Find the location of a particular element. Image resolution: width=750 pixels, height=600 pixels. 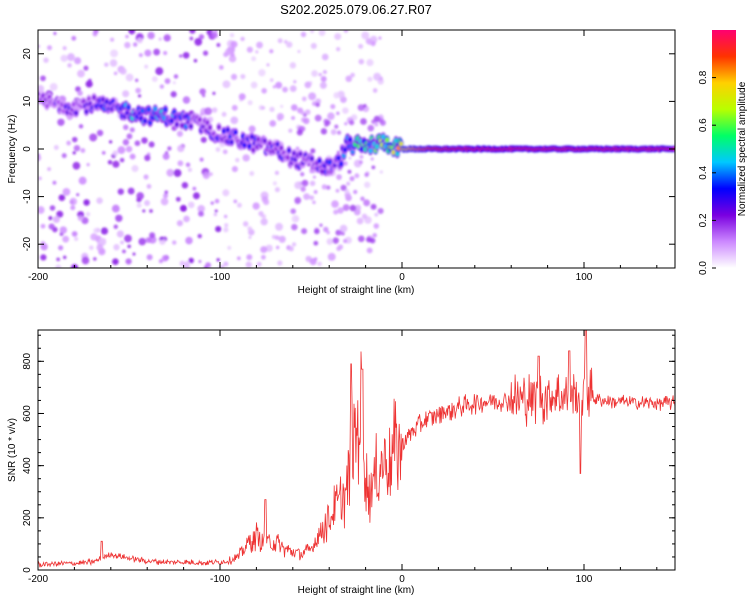

snr-y-tick-label: 400 is located at coordinates (27, 465).